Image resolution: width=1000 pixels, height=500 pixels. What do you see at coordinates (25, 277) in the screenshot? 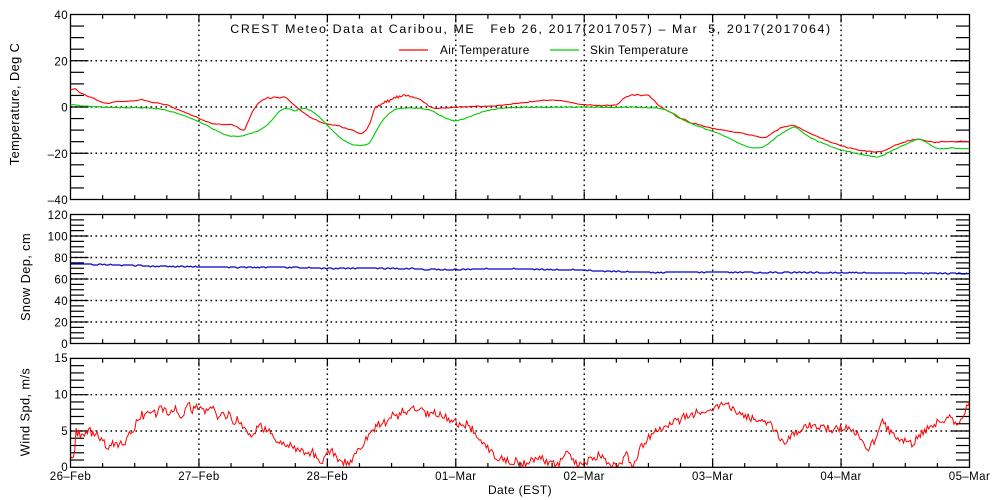
I see `svg-text: Snow Dep, cm` at bounding box center [25, 277].